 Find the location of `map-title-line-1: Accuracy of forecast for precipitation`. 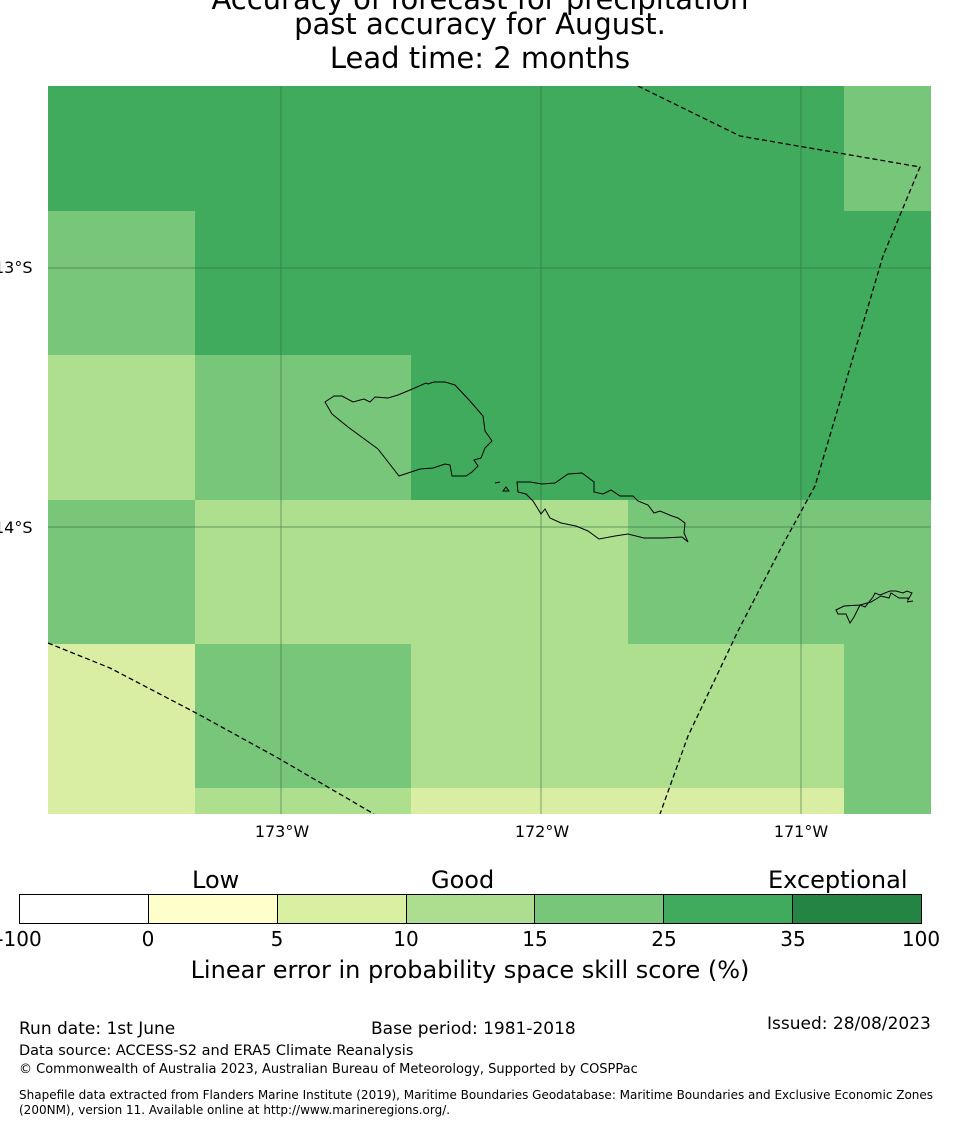

map-title-line-1: Accuracy of forecast for precipitation is located at coordinates (480, 8).